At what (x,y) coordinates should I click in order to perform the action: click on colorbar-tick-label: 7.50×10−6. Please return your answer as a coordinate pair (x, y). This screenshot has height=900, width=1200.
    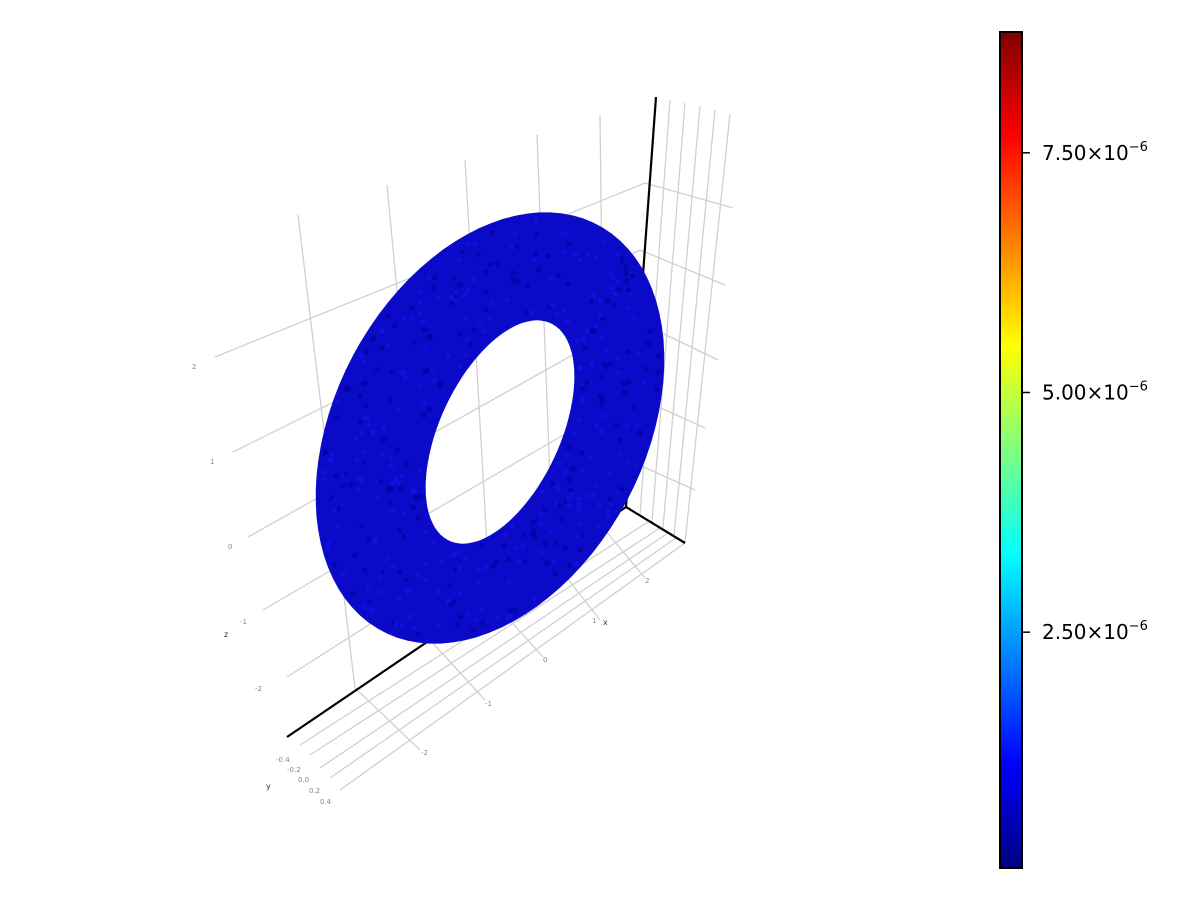
    Looking at the image, I should click on (1095, 152).